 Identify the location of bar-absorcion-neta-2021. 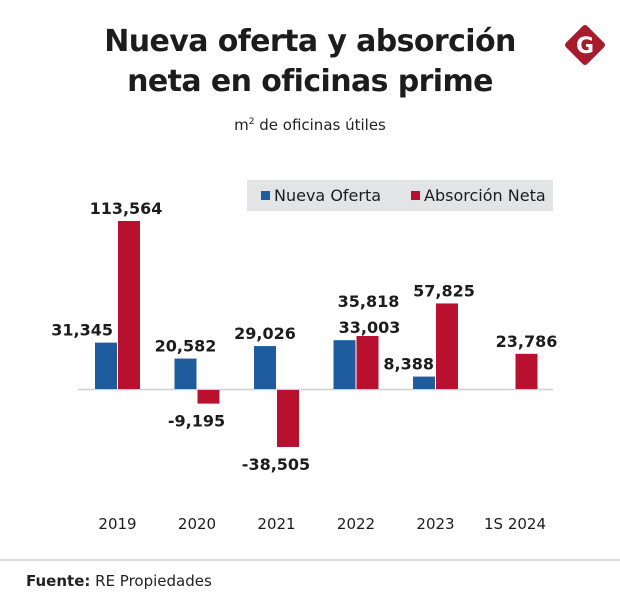
(288, 418).